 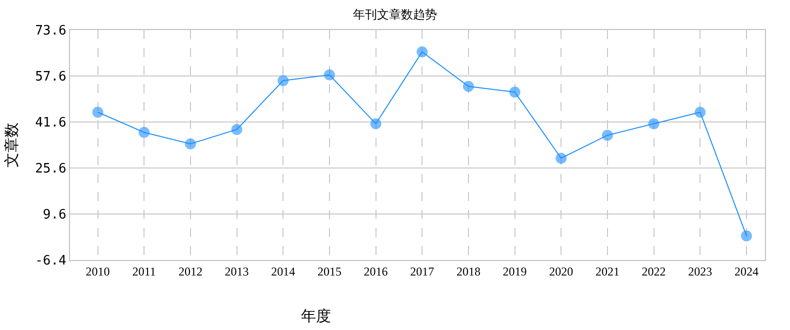 I want to click on x-tick-label: 2024, so click(x=746, y=271).